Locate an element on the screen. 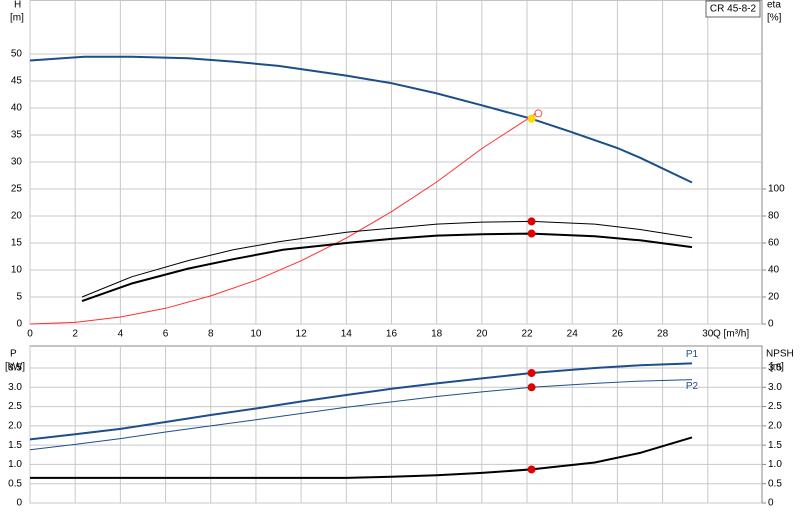 This screenshot has height=520, width=800. y2-axis-unit: [m] is located at coordinates (777, 367).